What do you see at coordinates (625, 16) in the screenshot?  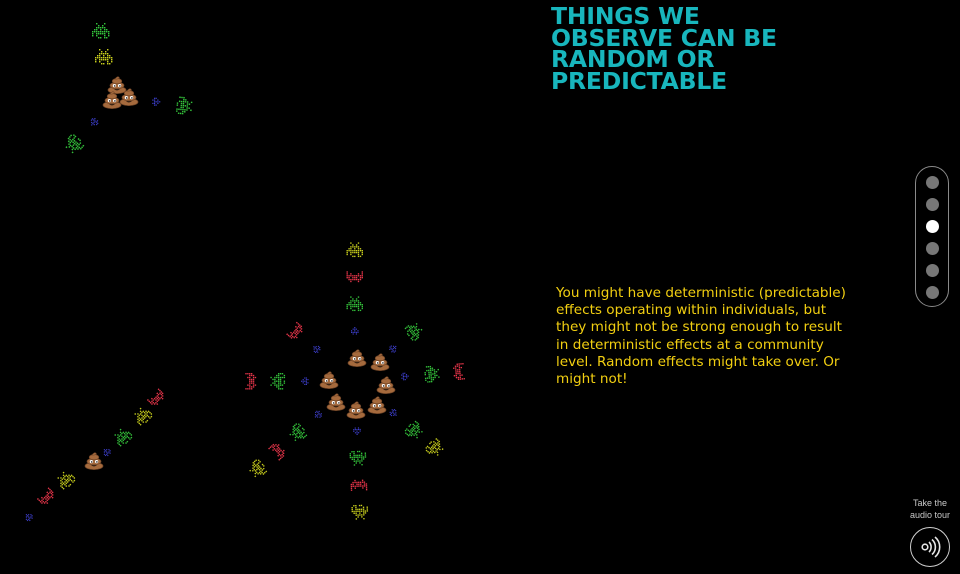 I see `title-line: THINGS WE` at bounding box center [625, 16].